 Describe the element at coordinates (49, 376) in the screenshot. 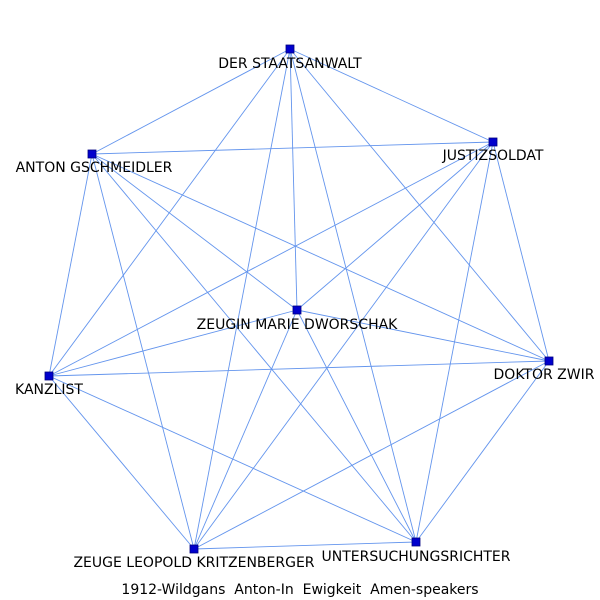

I see `node-kanzlist` at that location.